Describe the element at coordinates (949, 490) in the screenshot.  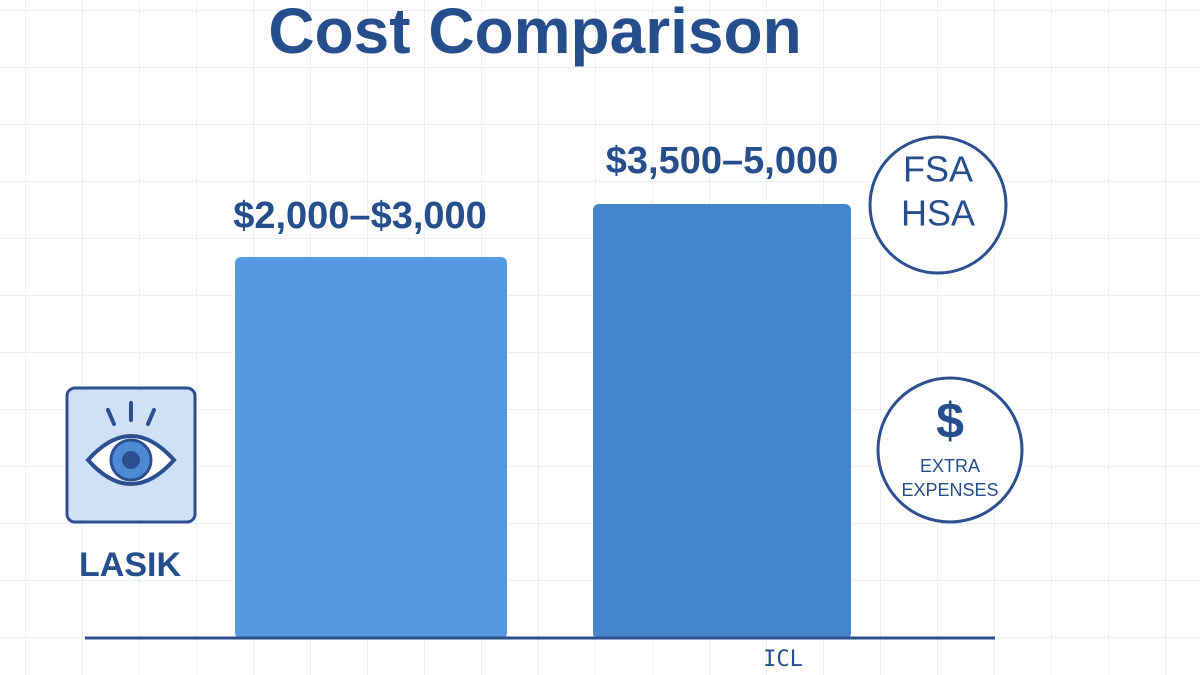
I see `badge-text: EXPENSES` at that location.